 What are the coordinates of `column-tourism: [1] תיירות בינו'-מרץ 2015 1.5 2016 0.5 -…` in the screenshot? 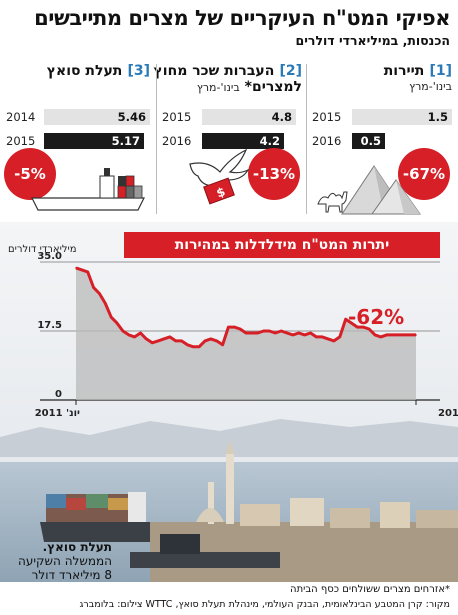 It's located at (382, 136).